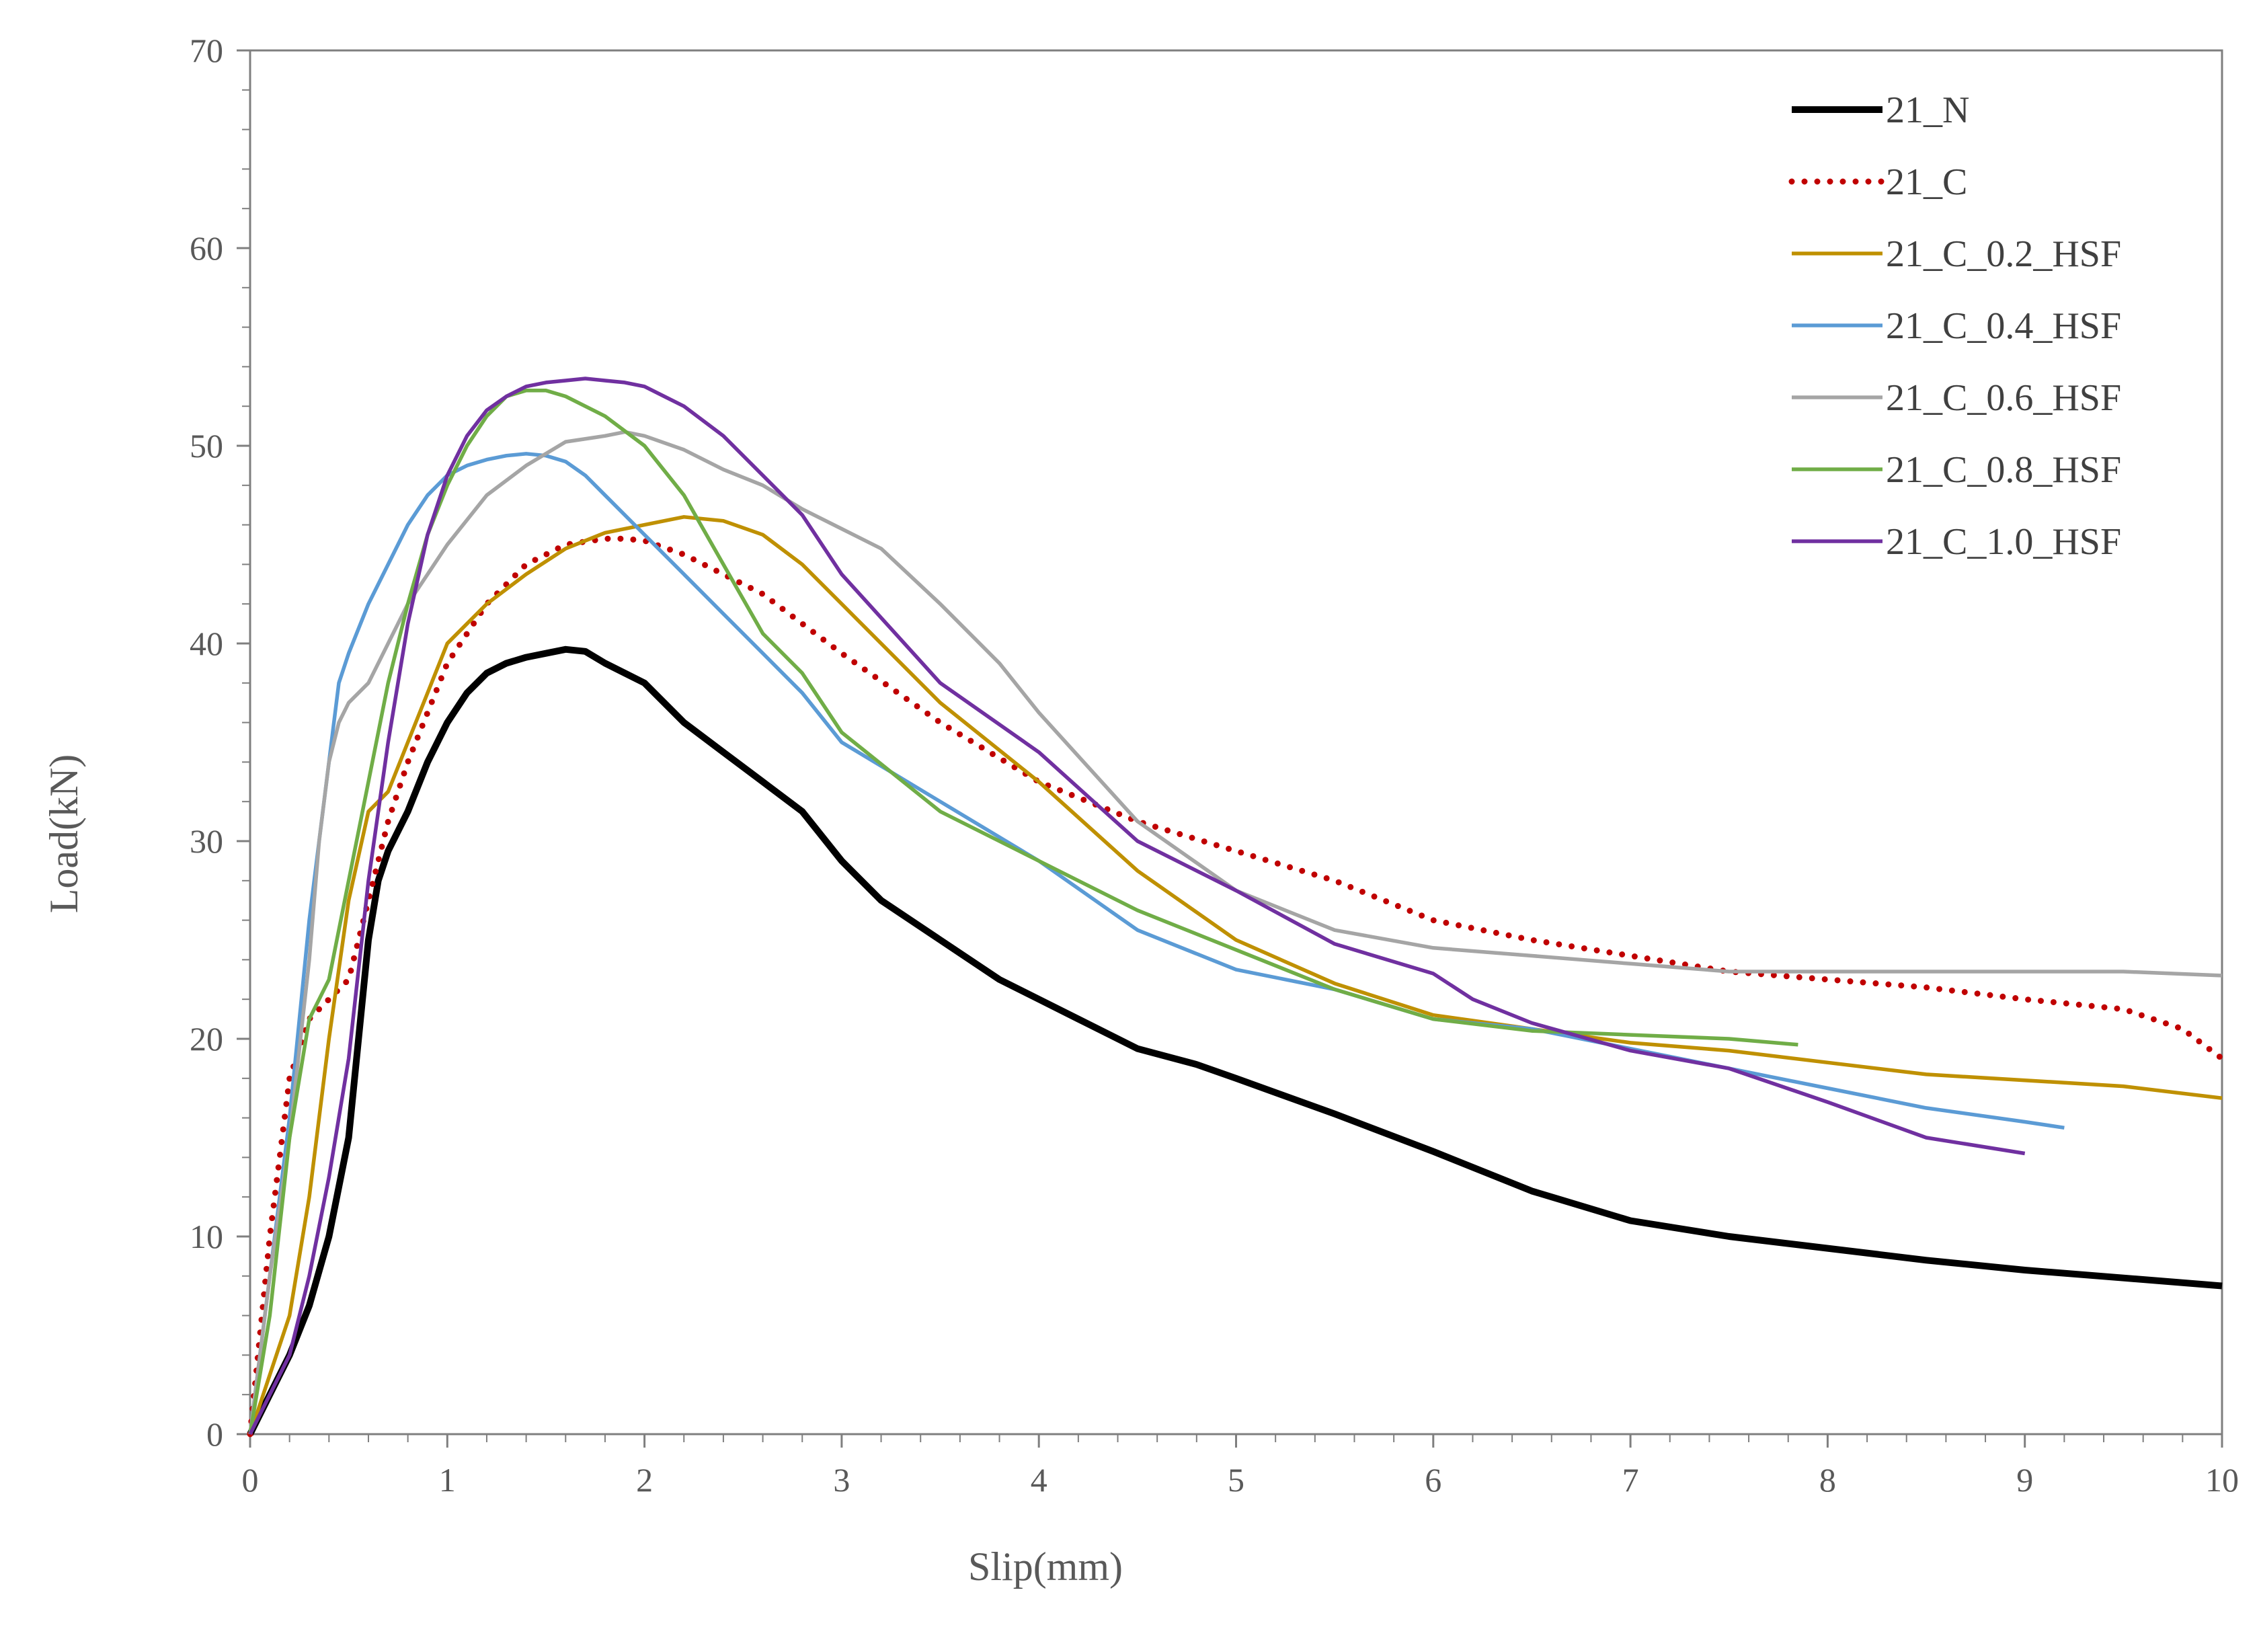 Image resolution: width=2259 pixels, height=1652 pixels. What do you see at coordinates (64, 834) in the screenshot?
I see `y-axis-title: Load(kN)` at bounding box center [64, 834].